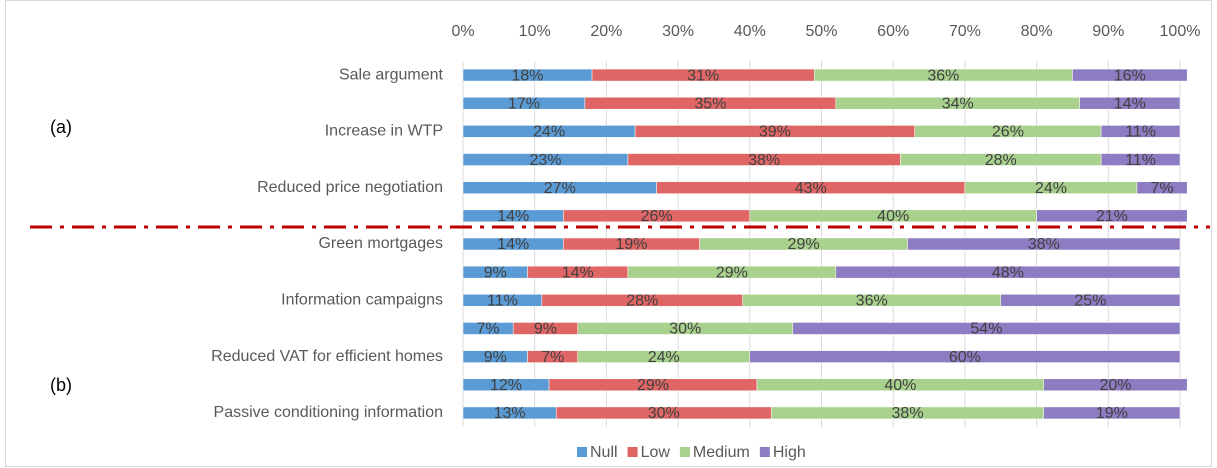 The width and height of the screenshot is (1217, 468). I want to click on data-label: 13%, so click(510, 413).